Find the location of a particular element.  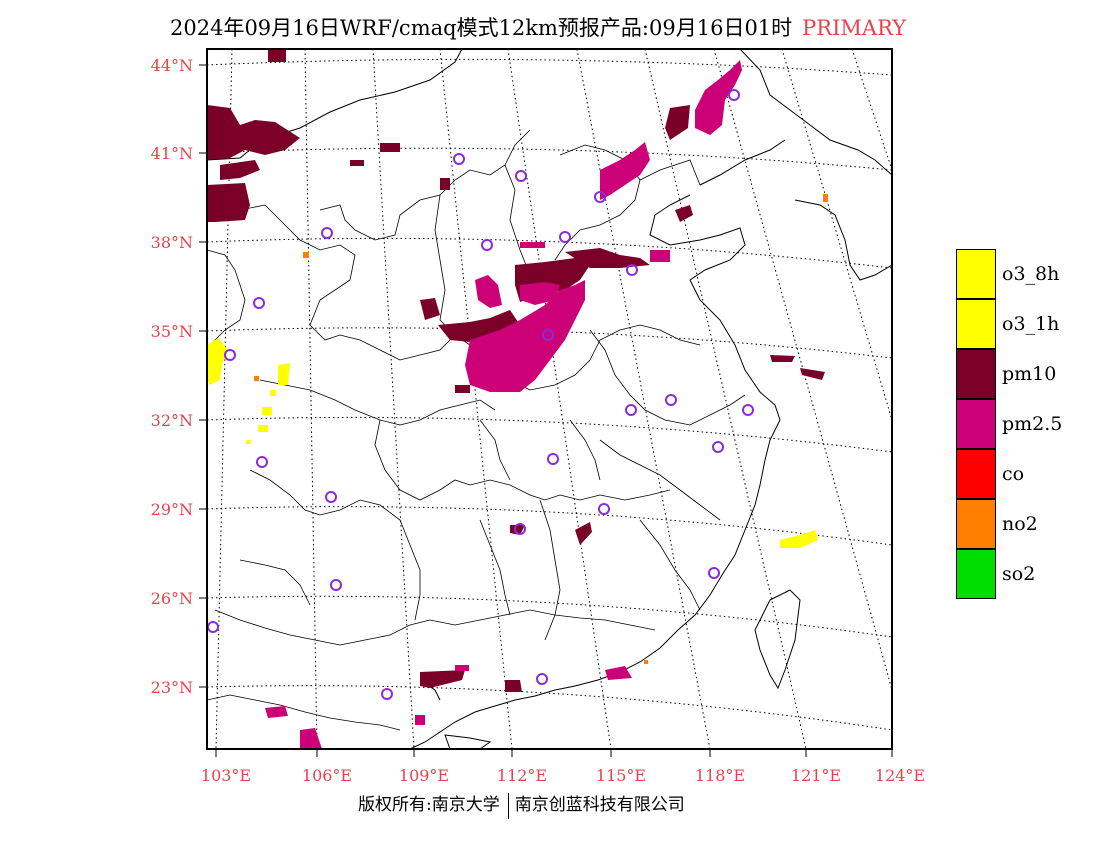

legend-item-no2: no2 is located at coordinates (1016, 524).